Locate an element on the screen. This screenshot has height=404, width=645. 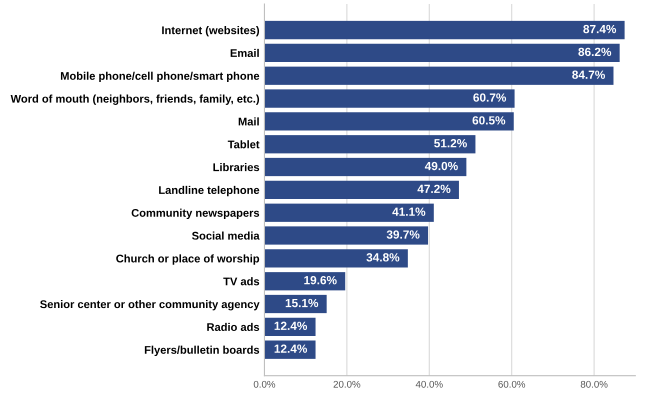
data-label: 87.4% is located at coordinates (599, 29).